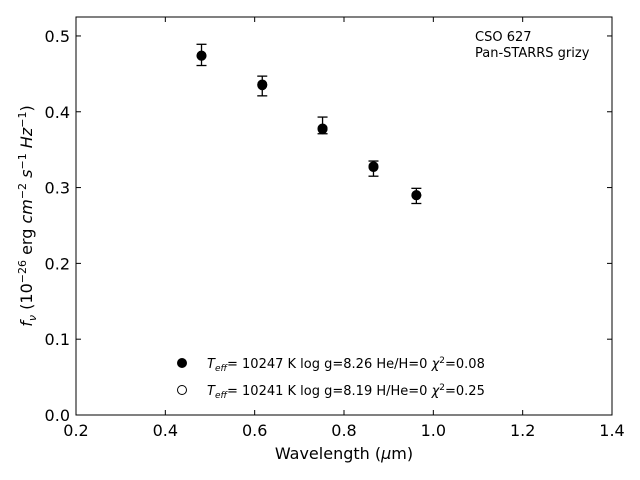 This screenshot has width=640, height=480. I want to click on legend-marker-open, so click(182, 390).